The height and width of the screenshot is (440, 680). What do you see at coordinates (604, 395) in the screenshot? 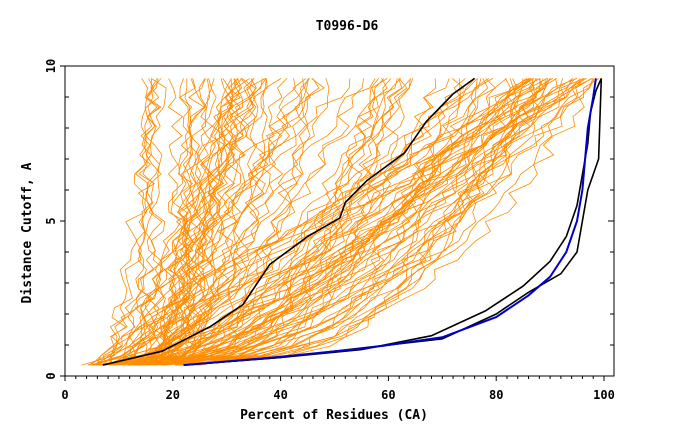
I see `x-tick-label: 100` at bounding box center [604, 395].